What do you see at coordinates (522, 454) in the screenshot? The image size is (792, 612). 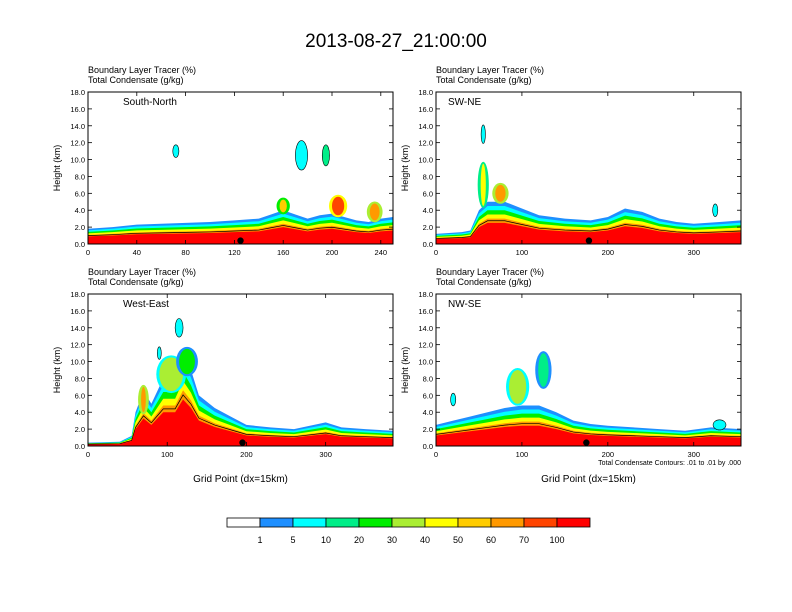 I see `x-tick-label: 100` at bounding box center [522, 454].